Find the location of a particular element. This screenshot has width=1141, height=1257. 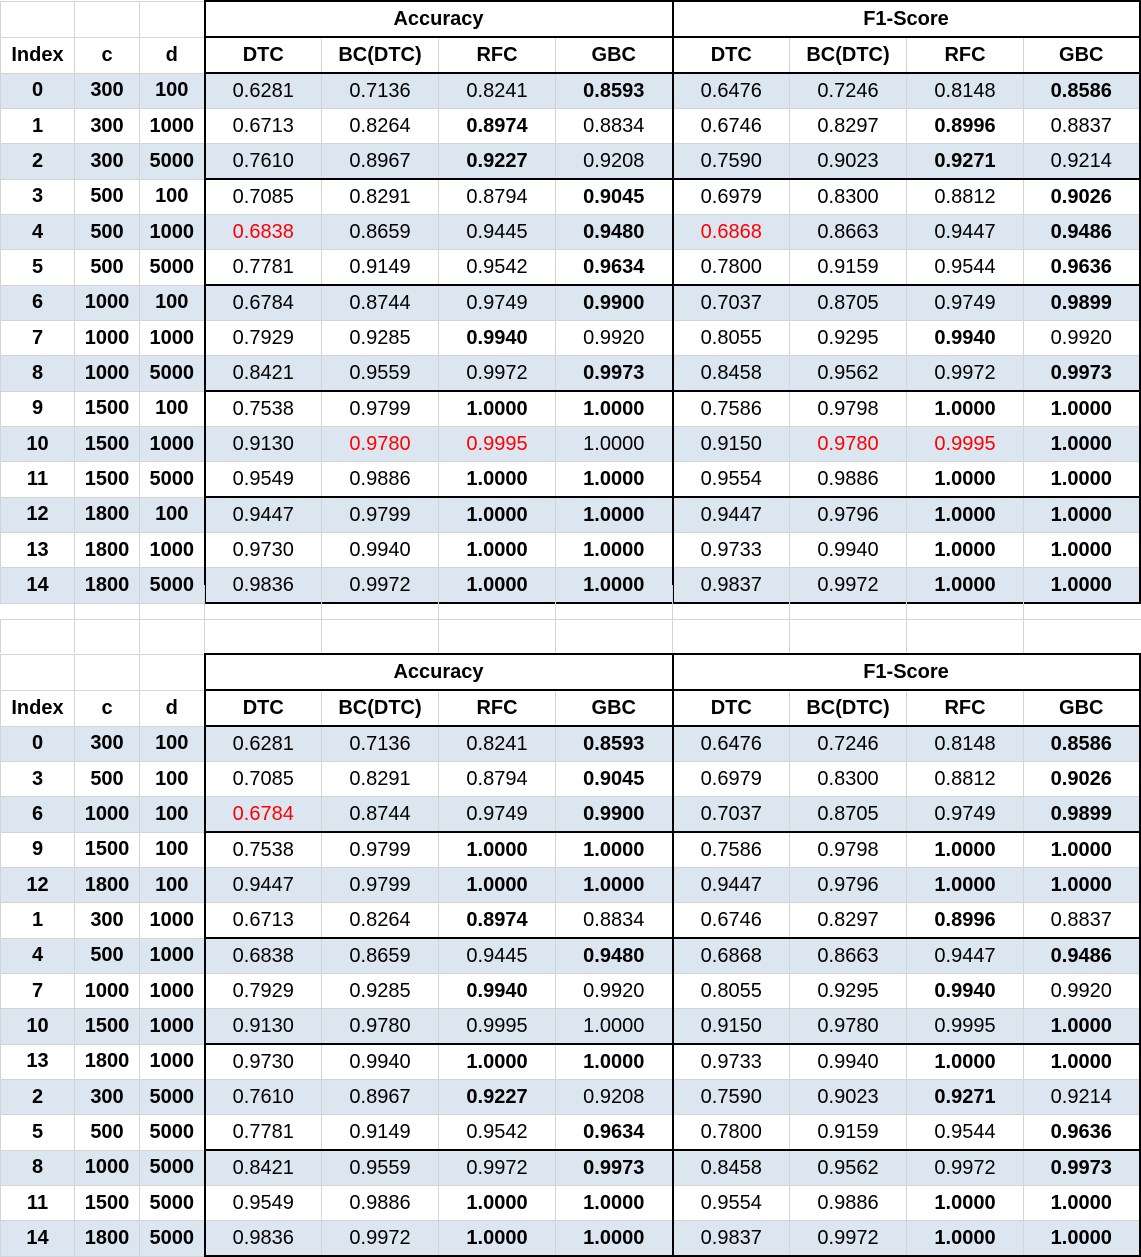

group-header-f1-score: F1-Score is located at coordinates (906, 672).